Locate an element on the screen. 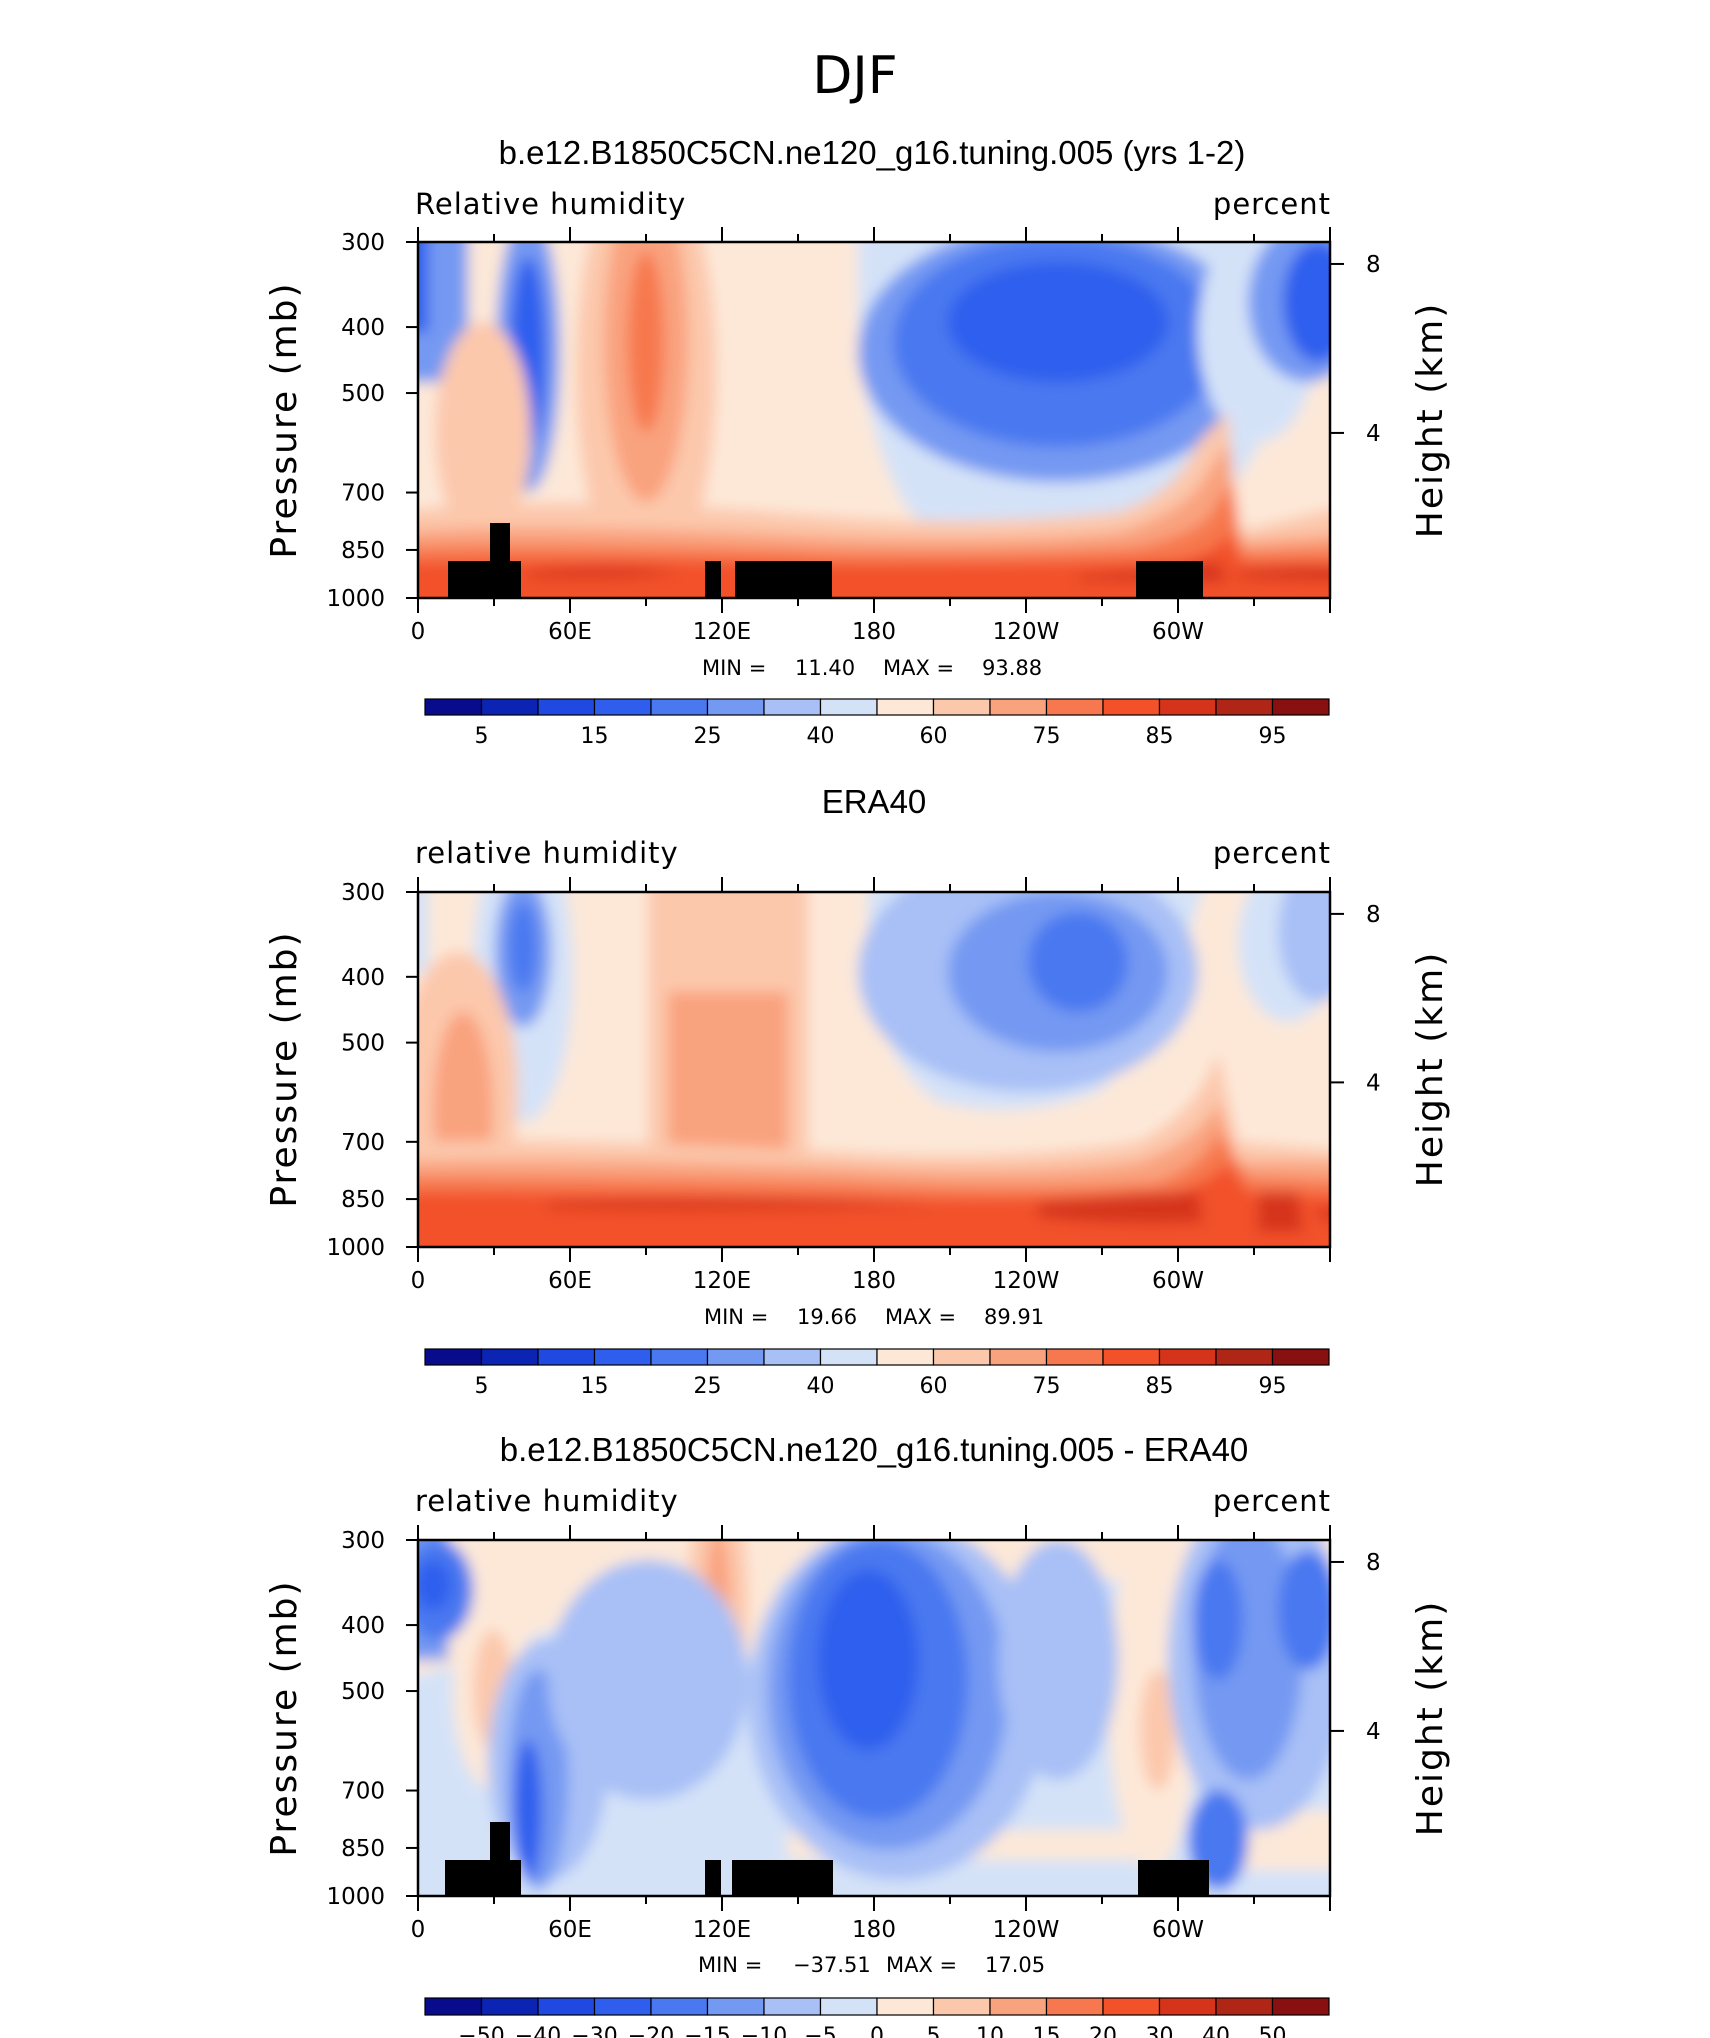  panel-3-max-value: 17.05 is located at coordinates (1015, 1965).